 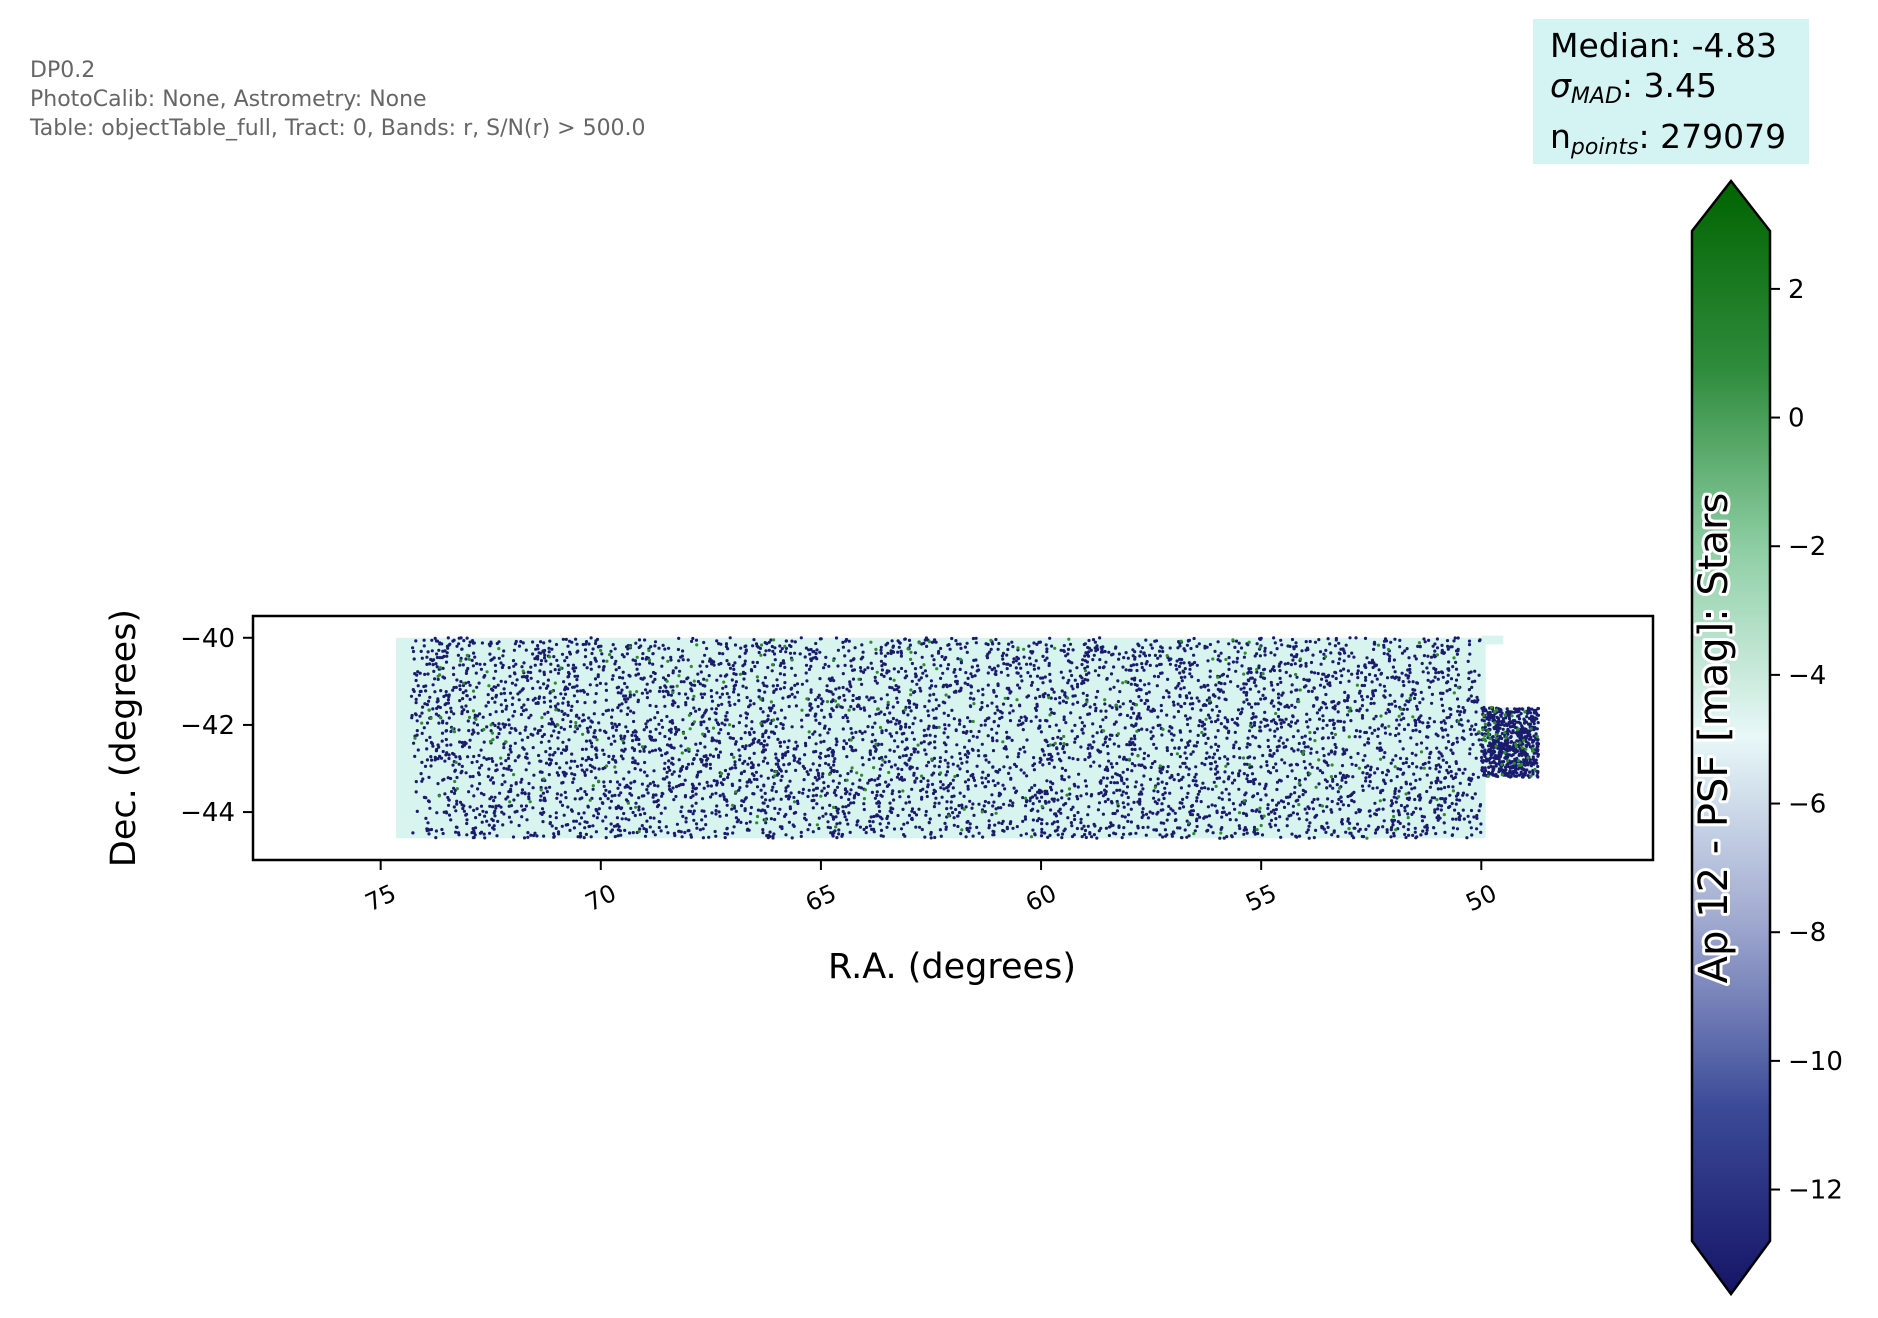 I want to click on y-axis: −40 −42 −44, so click(x=216, y=726).